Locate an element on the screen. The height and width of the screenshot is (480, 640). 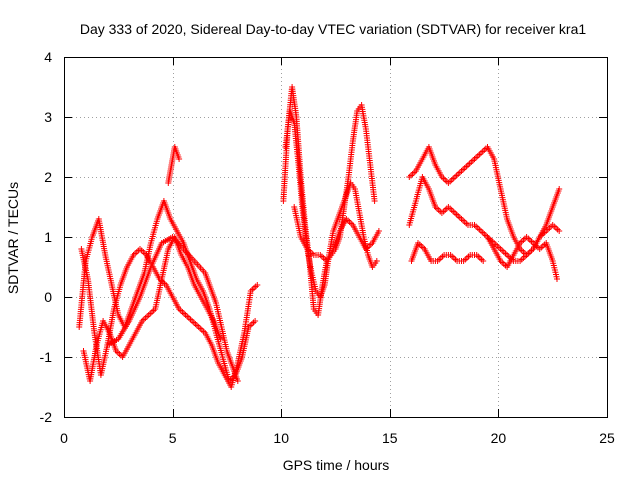
y-tick-label: -2 is located at coordinates (46, 417).